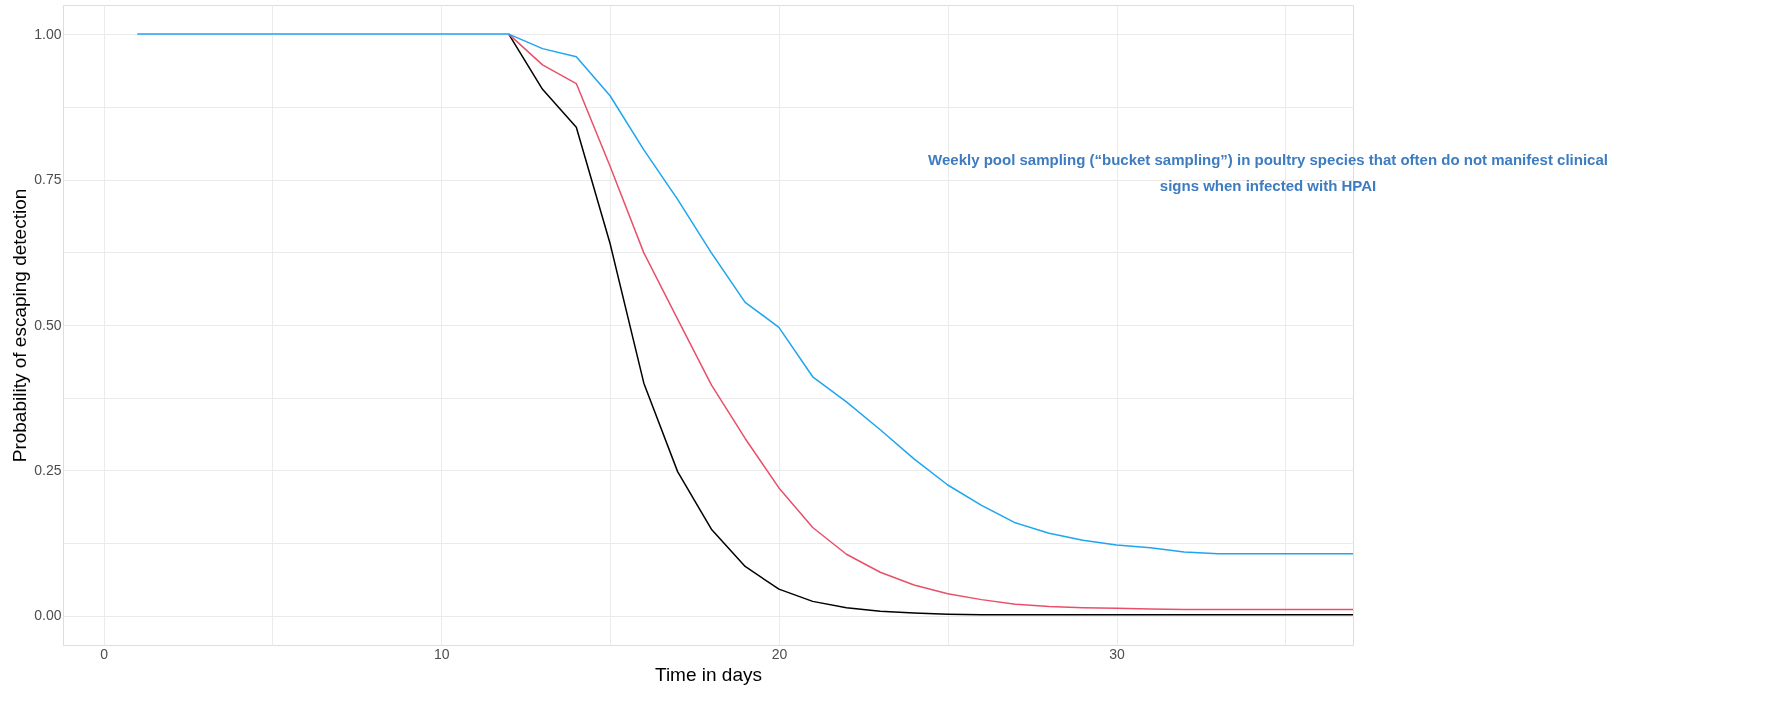 The height and width of the screenshot is (728, 1785). I want to click on x-tick-label: 30, so click(1117, 653).